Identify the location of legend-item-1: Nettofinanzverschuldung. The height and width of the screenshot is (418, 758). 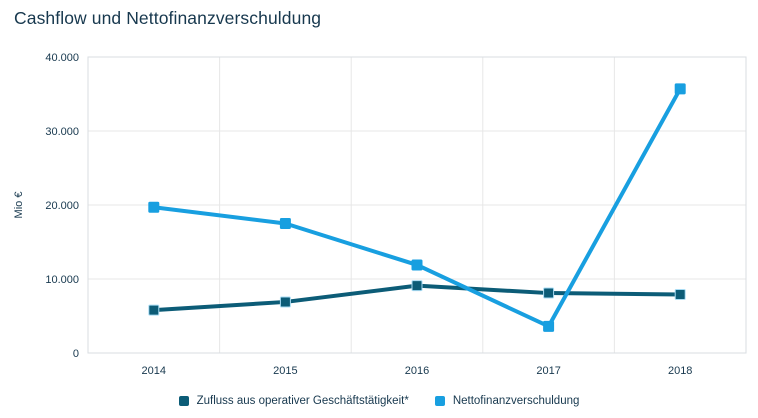
(507, 401).